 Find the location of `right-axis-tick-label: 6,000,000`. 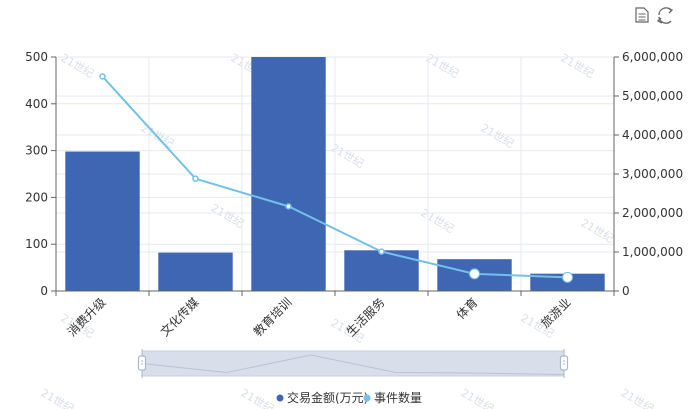

right-axis-tick-label: 6,000,000 is located at coordinates (652, 57).